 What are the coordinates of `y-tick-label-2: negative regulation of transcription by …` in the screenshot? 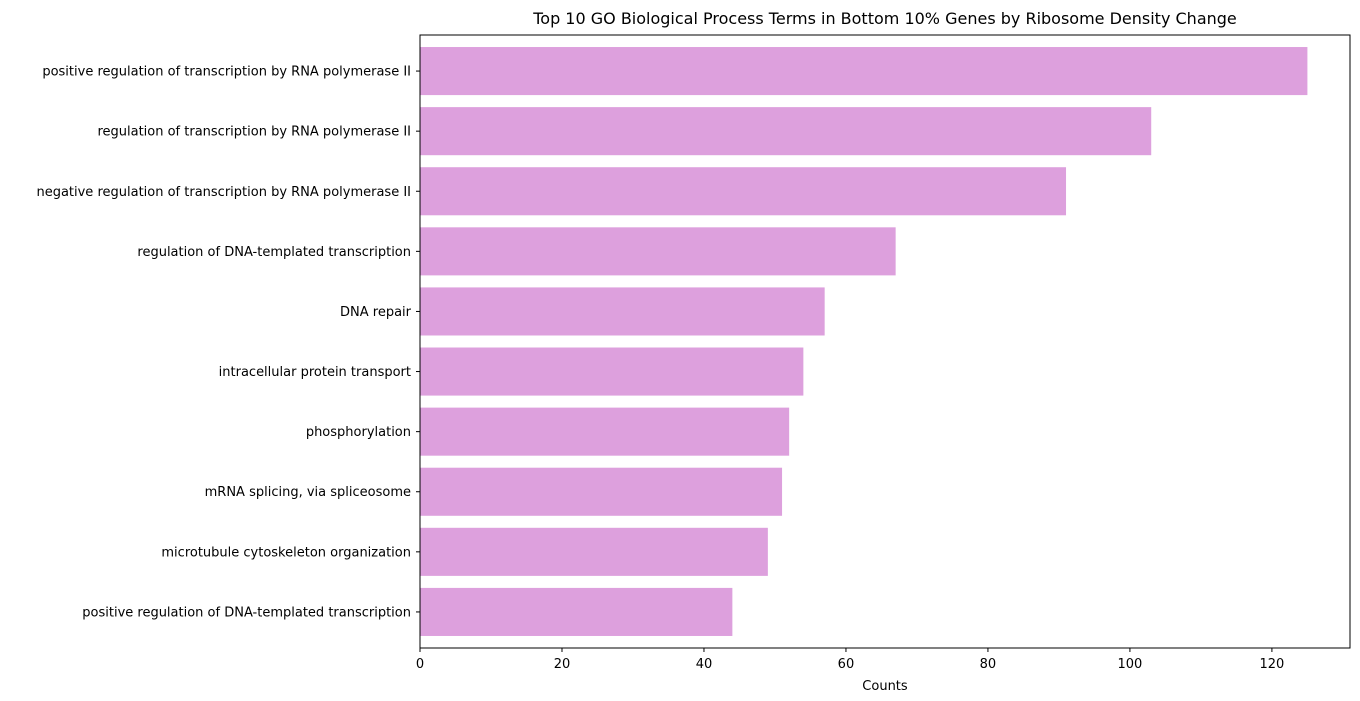 It's located at (223, 192).